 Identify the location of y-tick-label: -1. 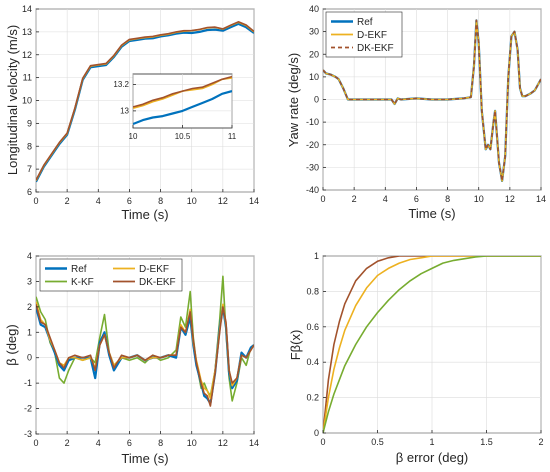
(28, 383).